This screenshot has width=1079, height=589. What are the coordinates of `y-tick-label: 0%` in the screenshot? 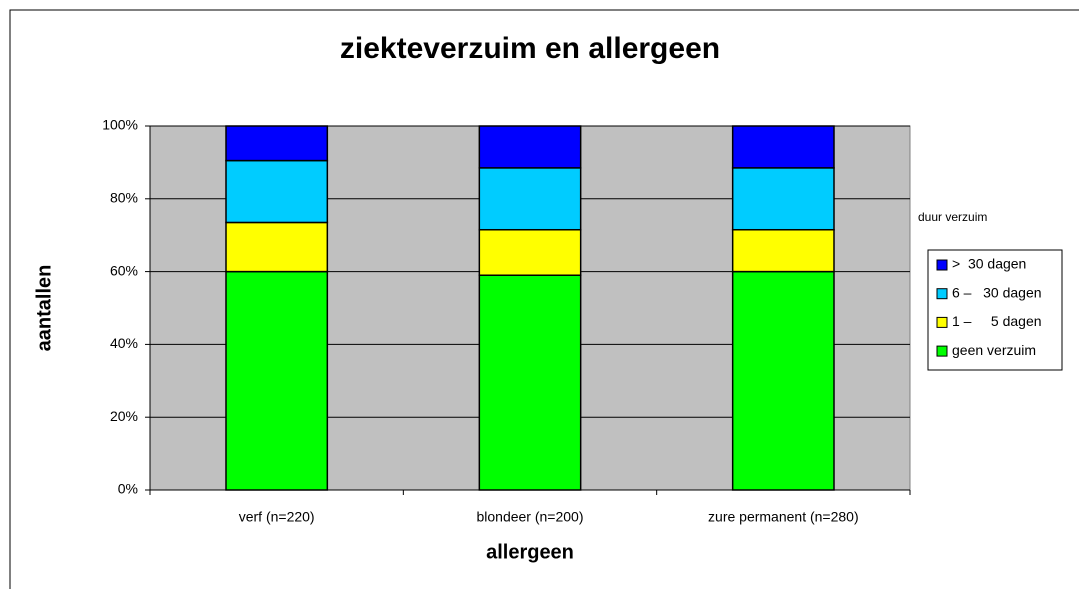 It's located at (128, 489).